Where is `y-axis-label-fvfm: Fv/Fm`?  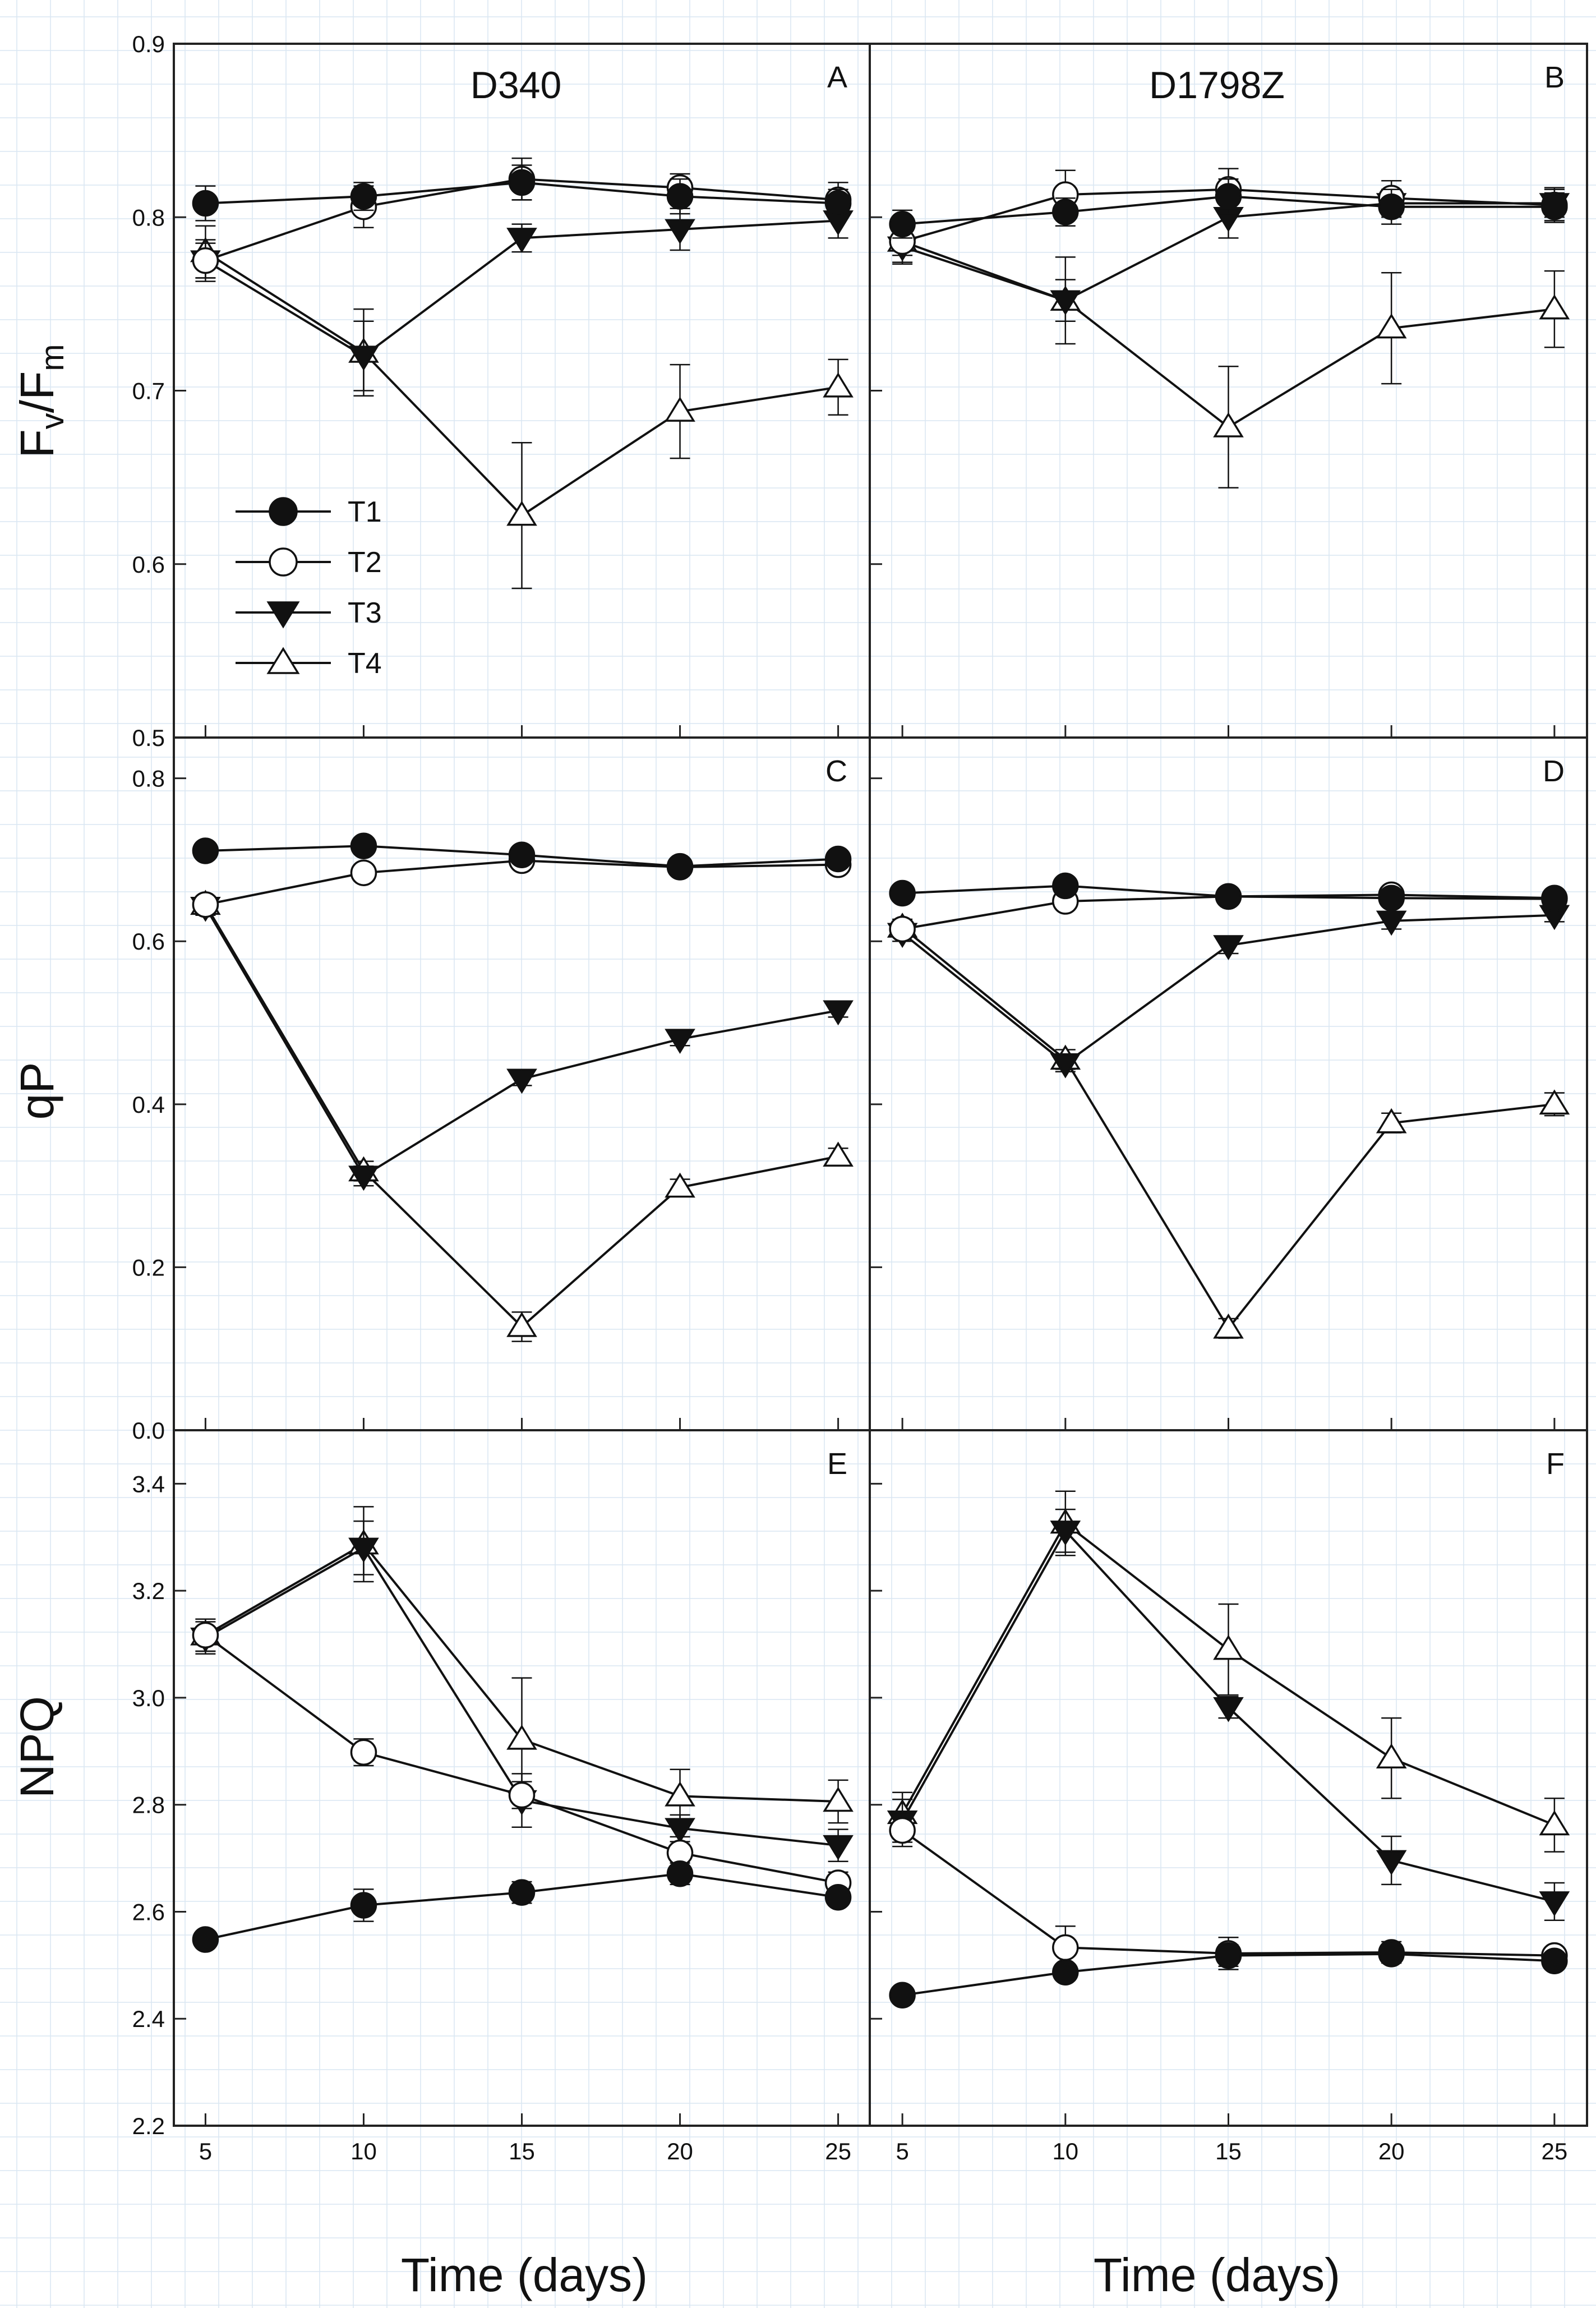 y-axis-label-fvfm: Fv/Fm is located at coordinates (41, 401).